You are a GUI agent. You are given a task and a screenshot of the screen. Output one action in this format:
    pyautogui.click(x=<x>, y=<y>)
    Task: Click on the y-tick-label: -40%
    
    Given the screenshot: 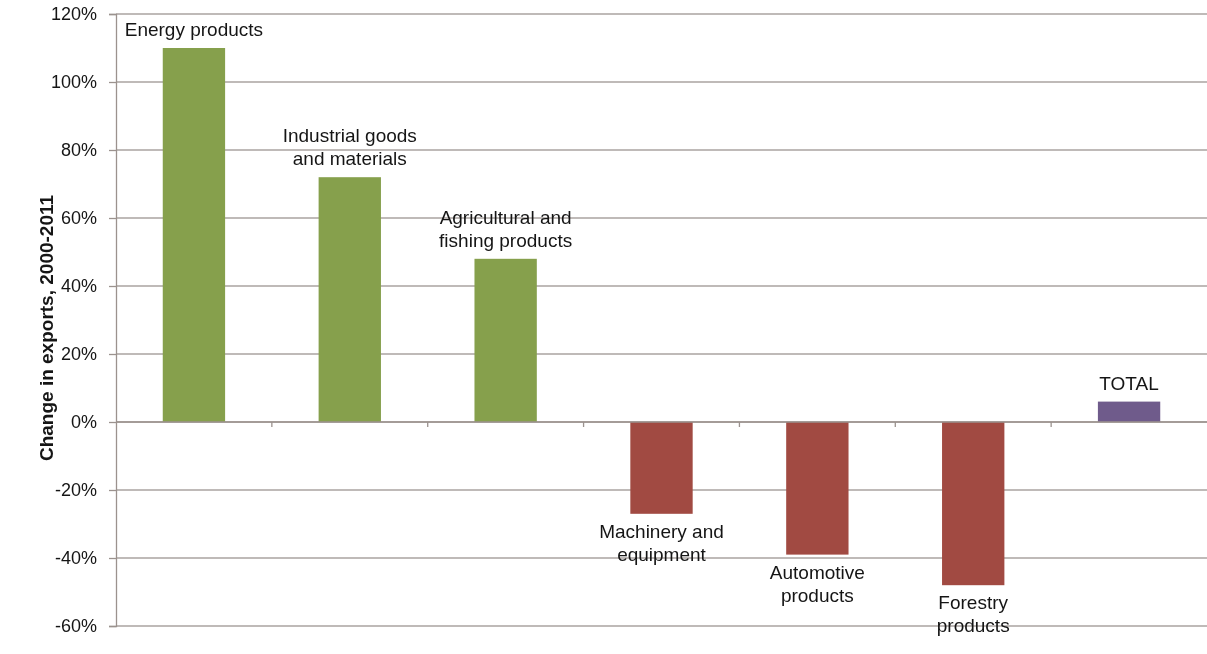 What is the action you would take?
    pyautogui.click(x=75, y=558)
    